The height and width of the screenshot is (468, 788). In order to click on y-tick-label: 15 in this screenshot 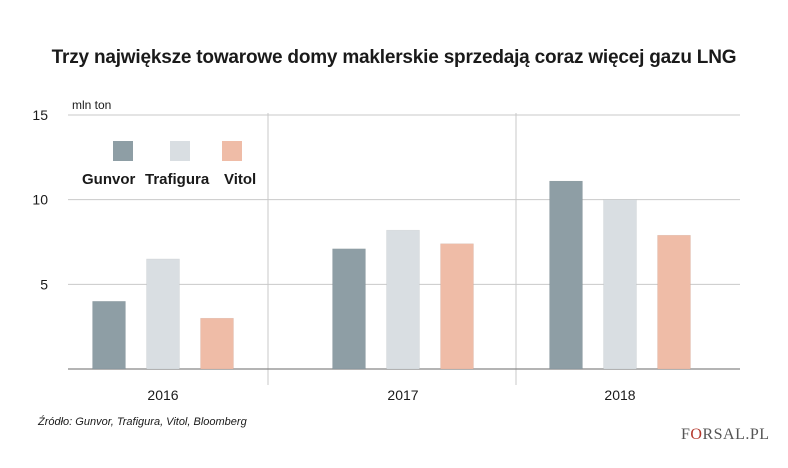, I will do `click(40, 115)`.